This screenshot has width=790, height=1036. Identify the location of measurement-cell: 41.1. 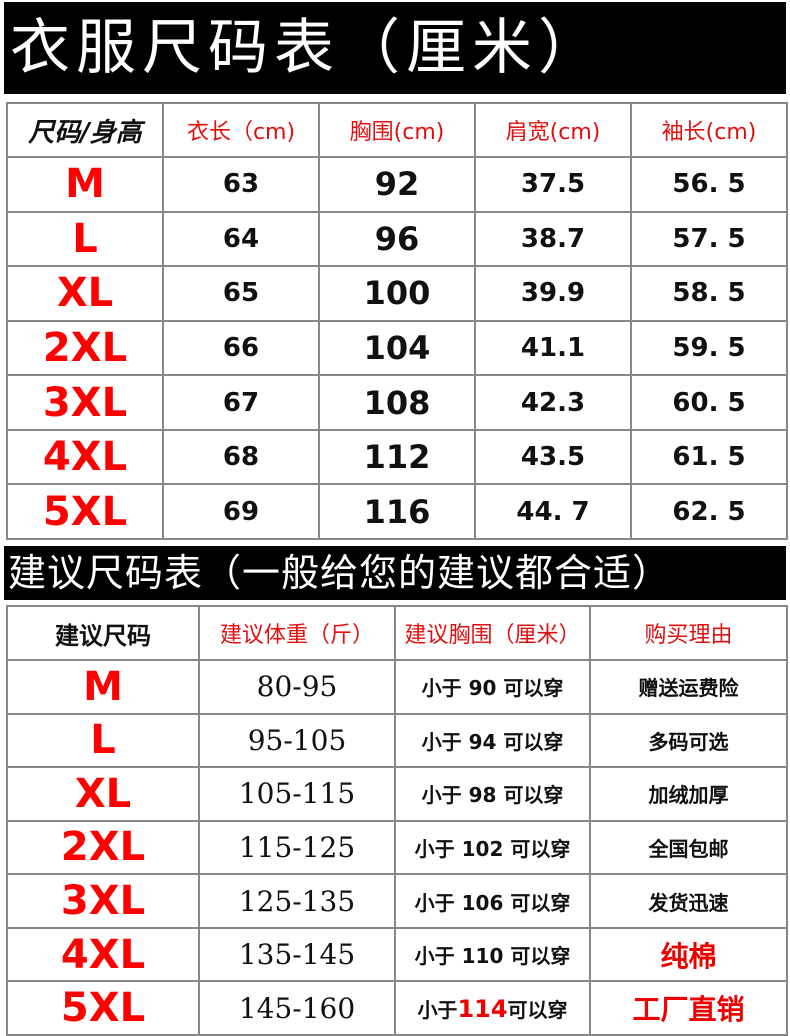
(553, 348).